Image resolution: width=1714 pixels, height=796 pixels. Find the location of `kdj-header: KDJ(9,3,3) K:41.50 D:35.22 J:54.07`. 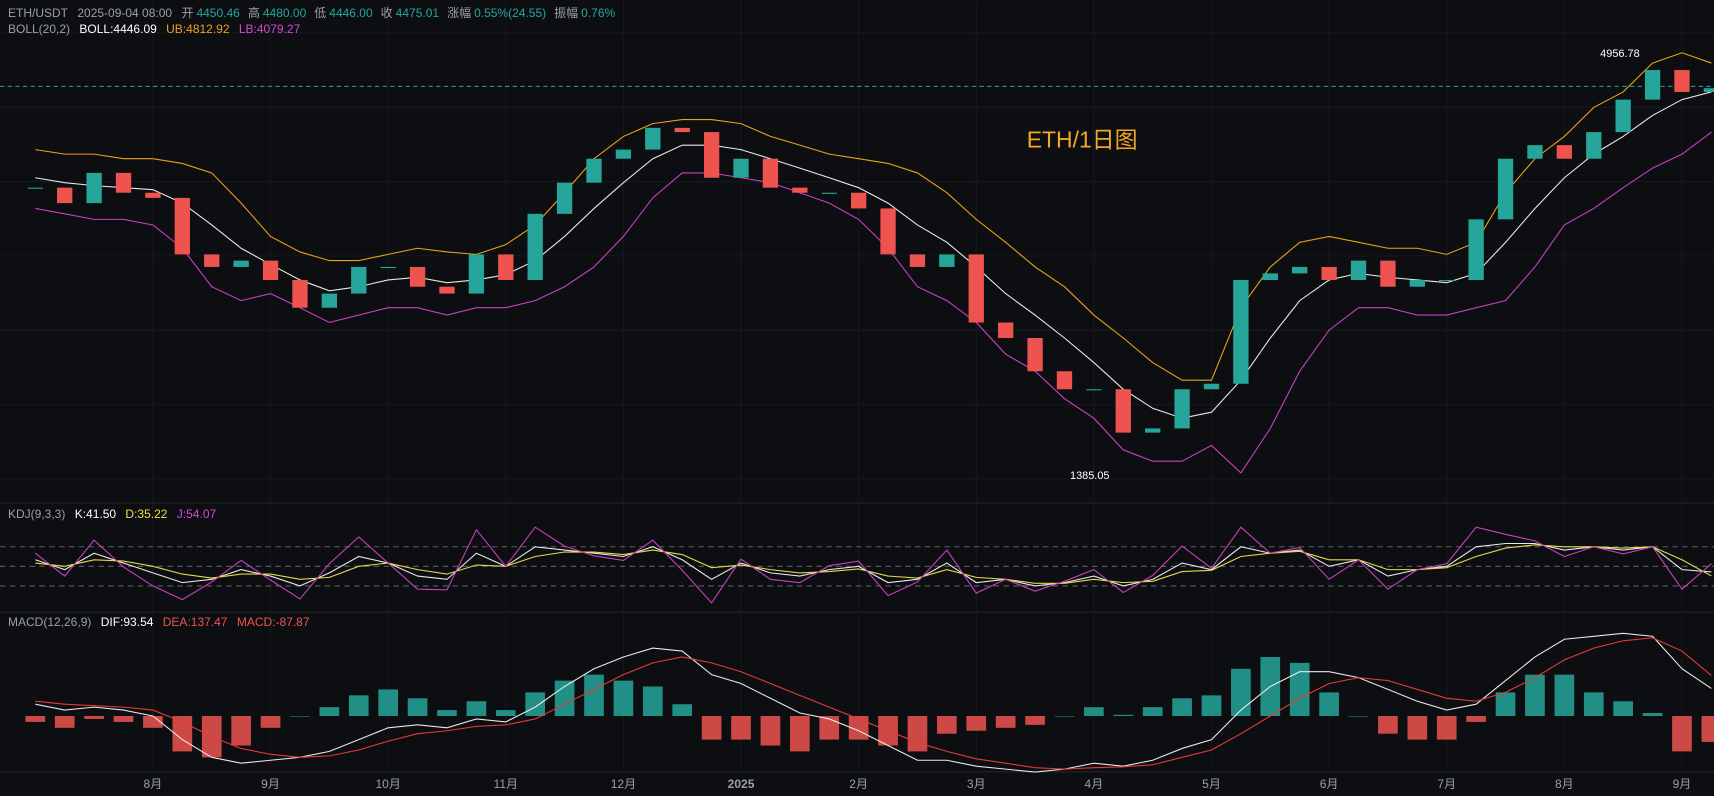

kdj-header: KDJ(9,3,3) K:41.50 D:35.22 J:54.07 is located at coordinates (115, 514).